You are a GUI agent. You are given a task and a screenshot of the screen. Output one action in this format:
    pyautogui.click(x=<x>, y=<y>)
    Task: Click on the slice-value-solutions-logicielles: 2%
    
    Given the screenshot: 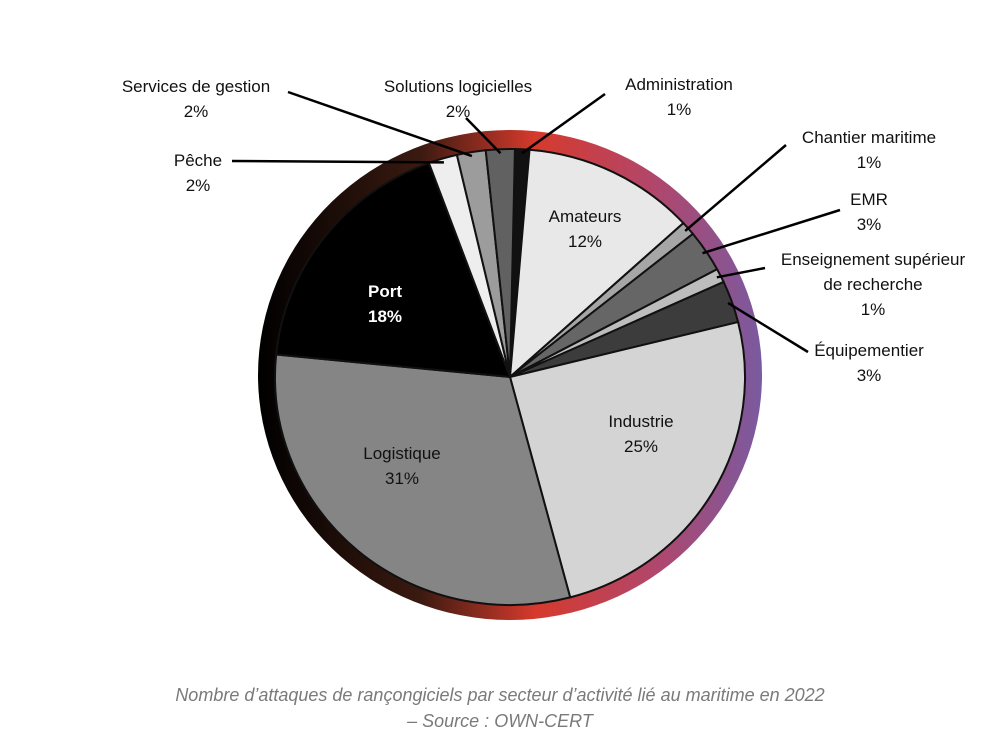 What is the action you would take?
    pyautogui.click(x=458, y=111)
    